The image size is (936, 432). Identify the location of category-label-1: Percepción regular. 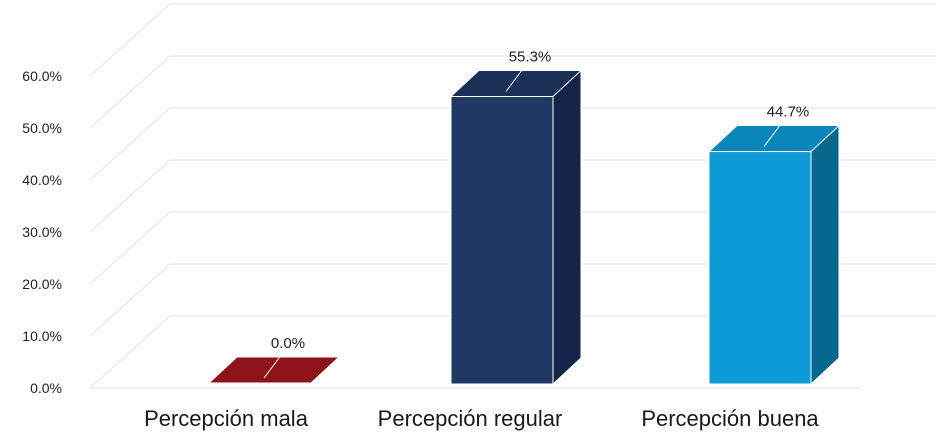
(470, 418).